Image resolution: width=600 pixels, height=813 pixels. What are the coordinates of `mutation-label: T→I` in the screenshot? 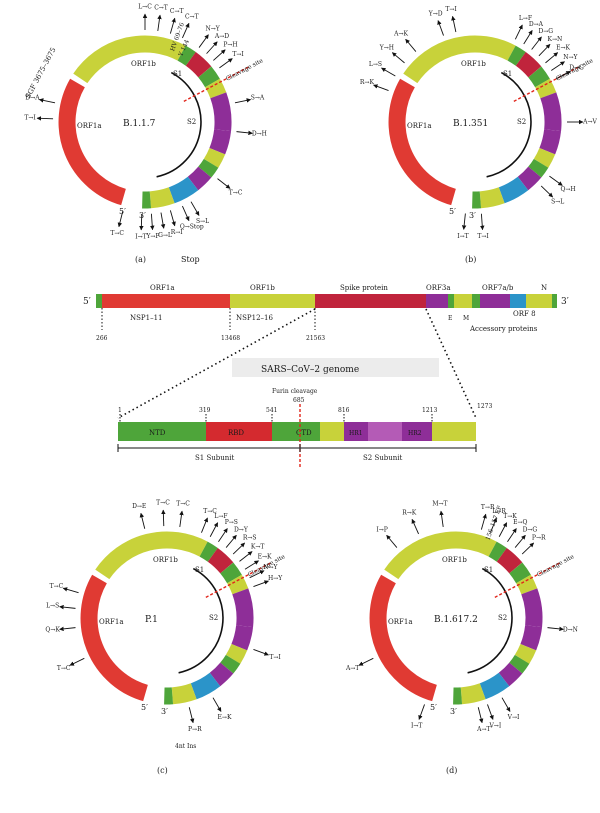 It's located at (30, 117).